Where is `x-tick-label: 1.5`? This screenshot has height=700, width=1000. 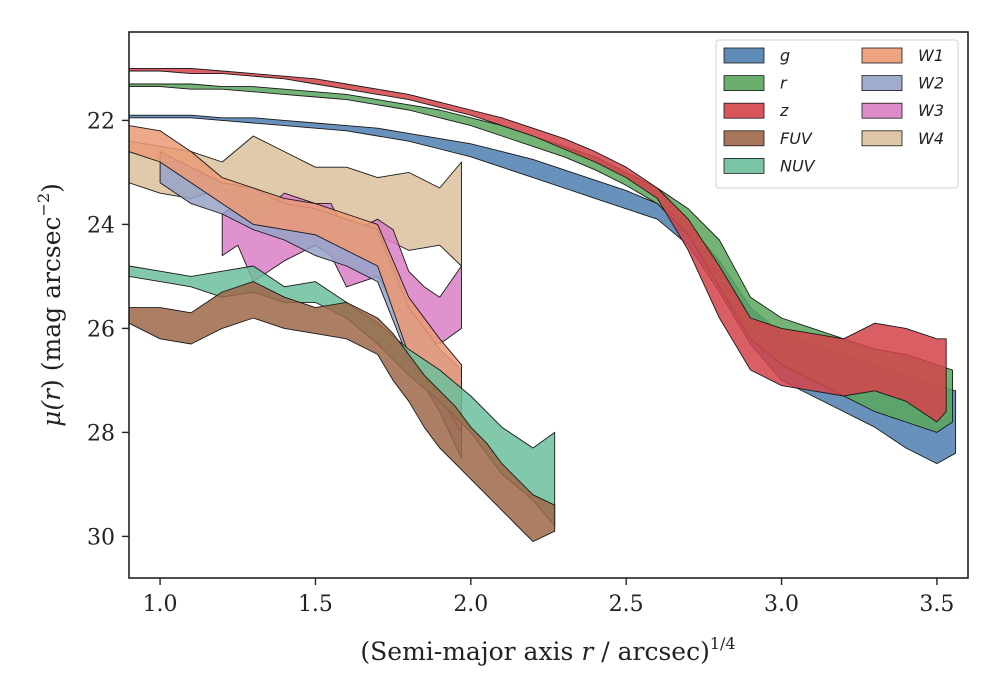
x-tick-label: 1.5 is located at coordinates (315, 604).